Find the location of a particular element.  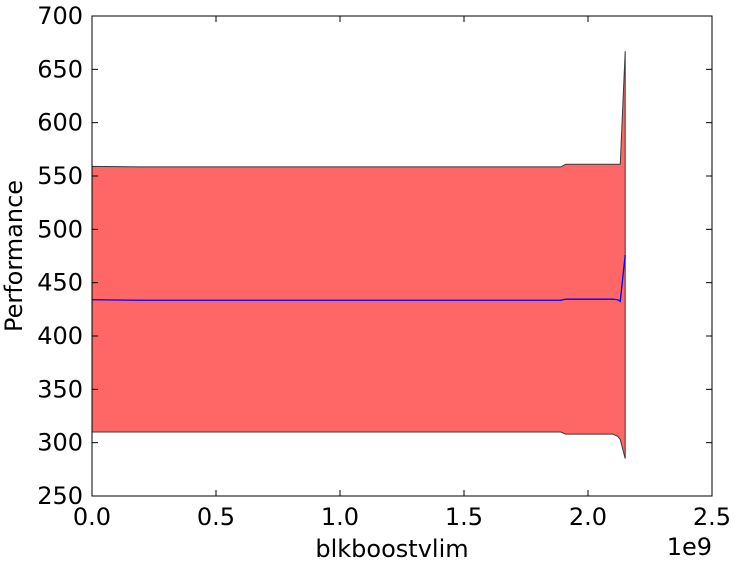

x-tick-label: 0.5 is located at coordinates (216, 517).